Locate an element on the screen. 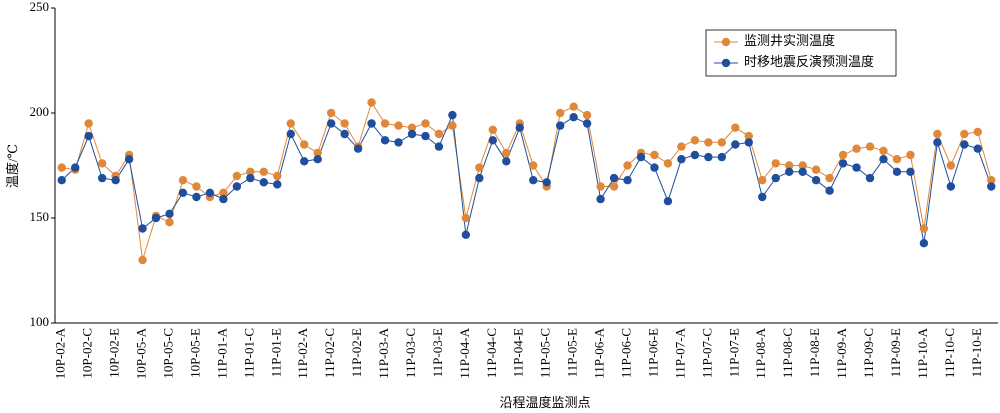 The height and width of the screenshot is (413, 1000). x-tick-label: 11P-02-A is located at coordinates (302, 352).